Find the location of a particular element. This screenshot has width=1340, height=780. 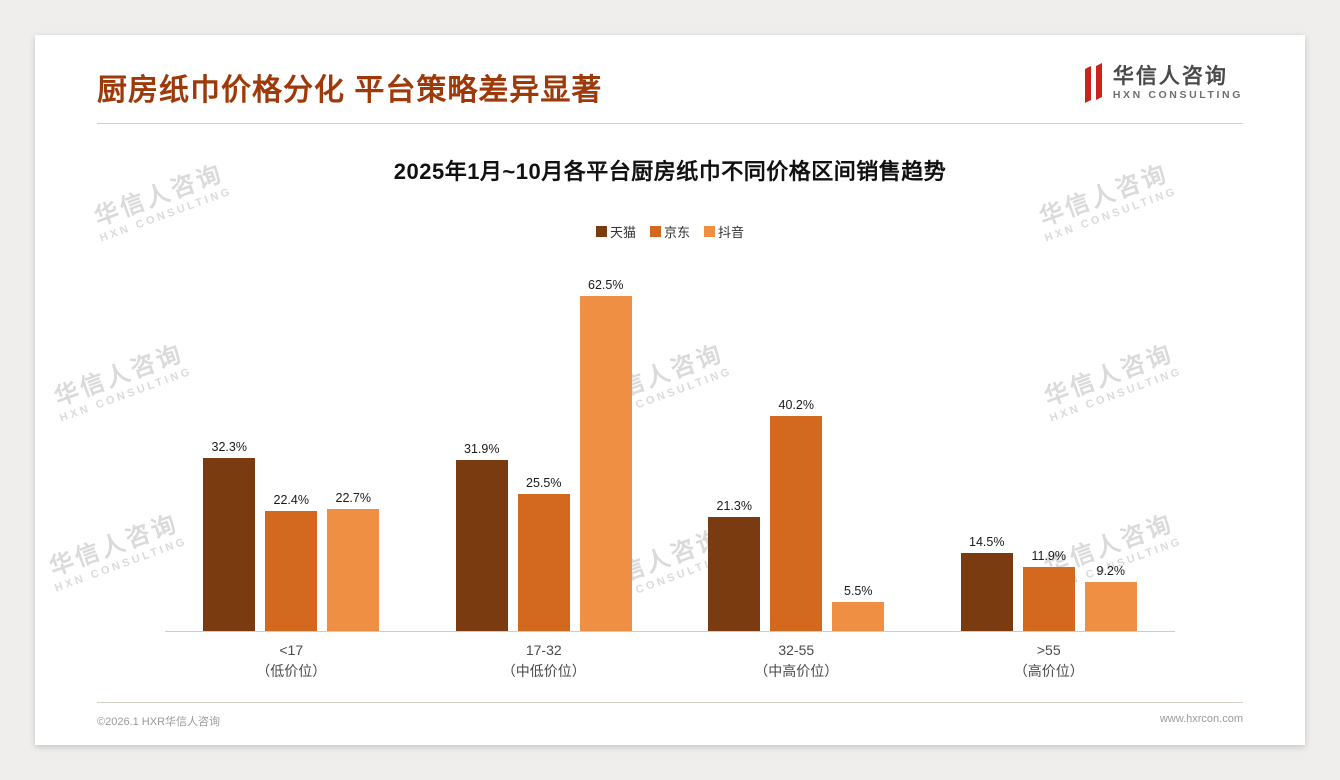

category-label: >55 （高价位） is located at coordinates (1048, 660).